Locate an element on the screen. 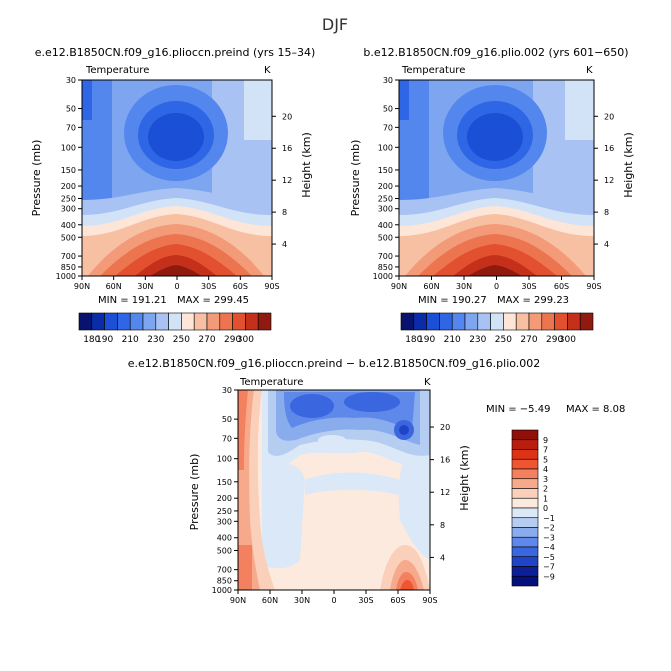 The width and height of the screenshot is (671, 671). colorbar-label: 210 is located at coordinates (452, 340).